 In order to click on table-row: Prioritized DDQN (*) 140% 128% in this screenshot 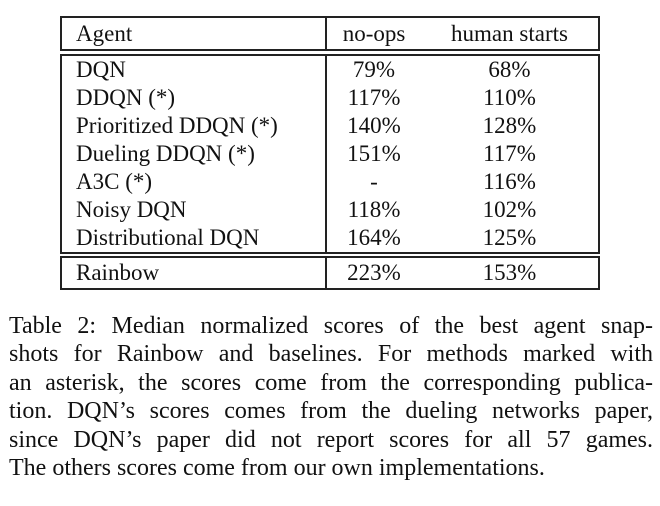, I will do `click(330, 126)`.